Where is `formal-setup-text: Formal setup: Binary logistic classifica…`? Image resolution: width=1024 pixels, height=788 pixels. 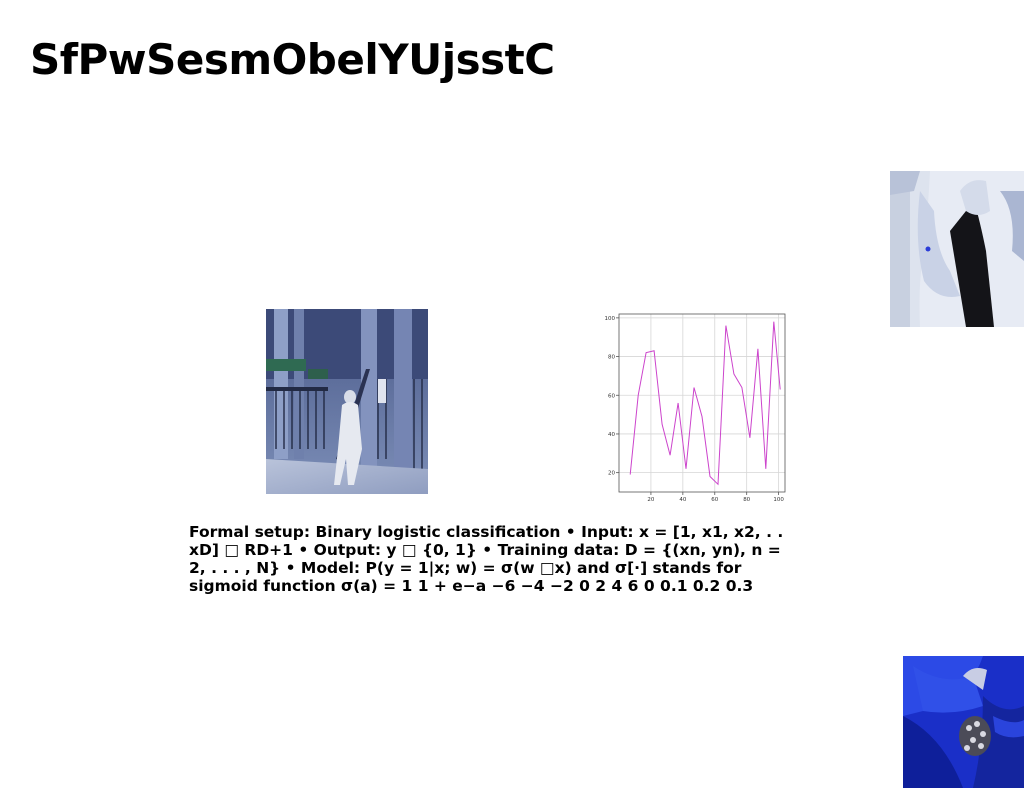 formal-setup-text: Formal setup: Binary logistic classifica… is located at coordinates (486, 559).